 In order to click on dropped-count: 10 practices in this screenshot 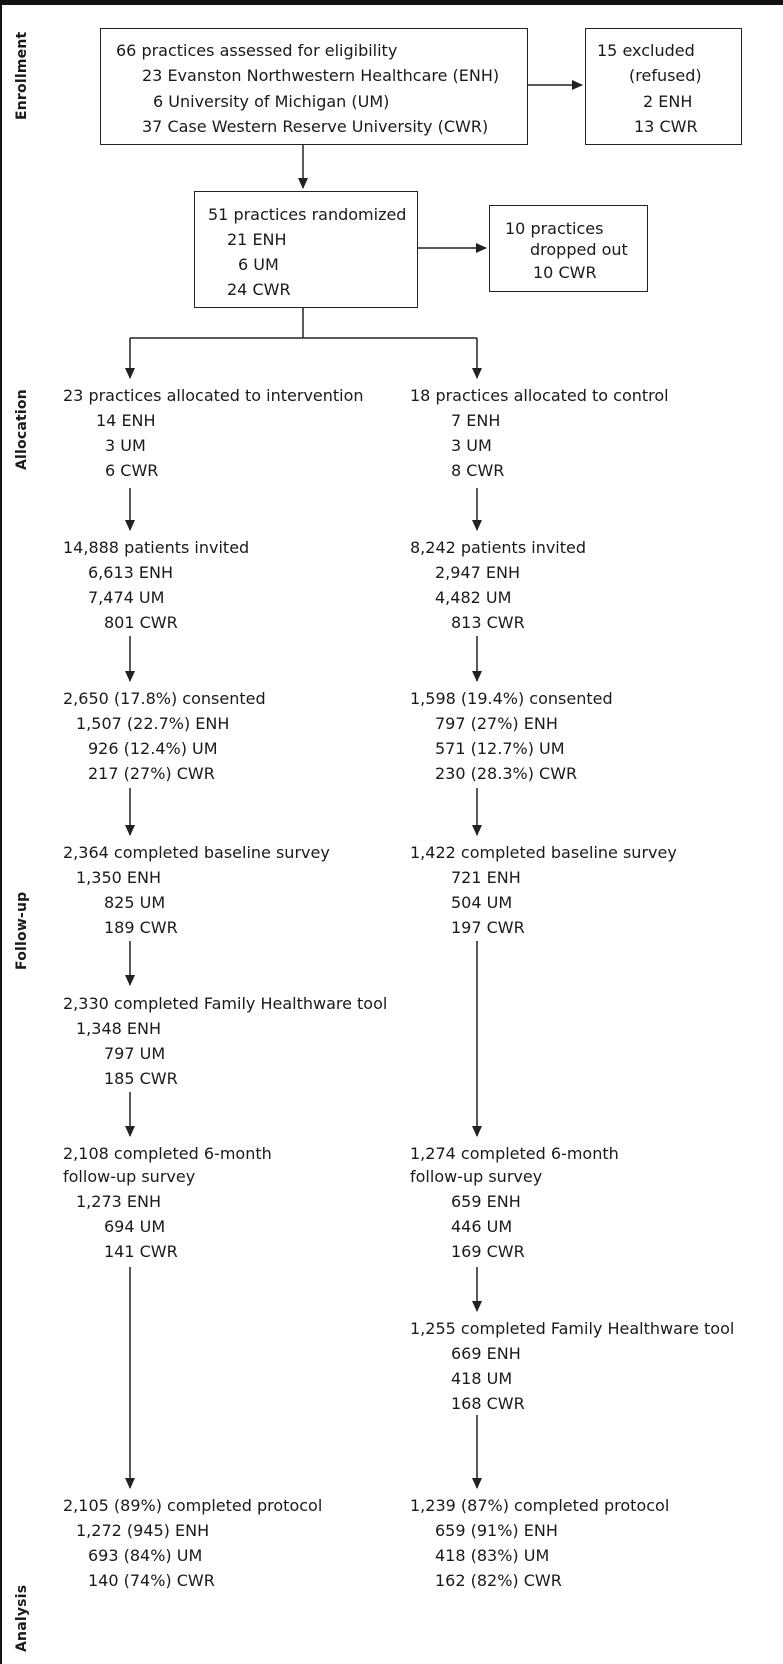, I will do `click(554, 228)`.